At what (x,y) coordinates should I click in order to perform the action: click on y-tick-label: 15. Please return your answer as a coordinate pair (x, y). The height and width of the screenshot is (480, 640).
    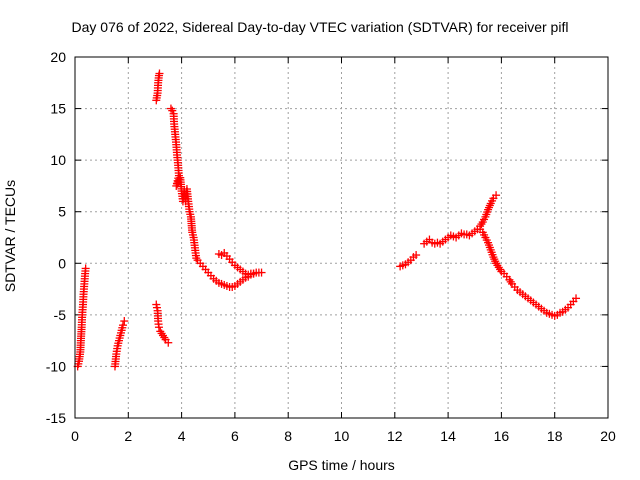
    Looking at the image, I should click on (58, 109).